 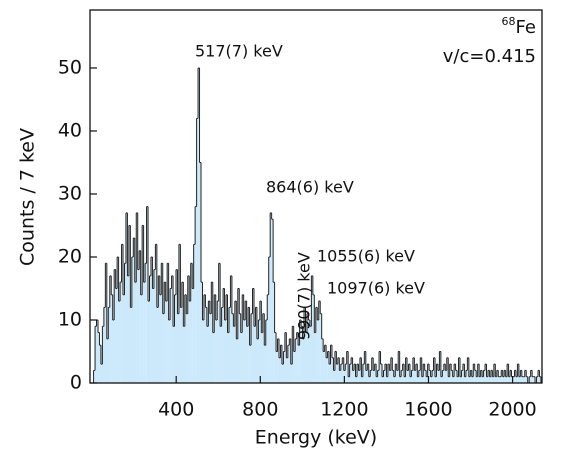 I want to click on y-tick-label: 50, so click(x=70, y=67).